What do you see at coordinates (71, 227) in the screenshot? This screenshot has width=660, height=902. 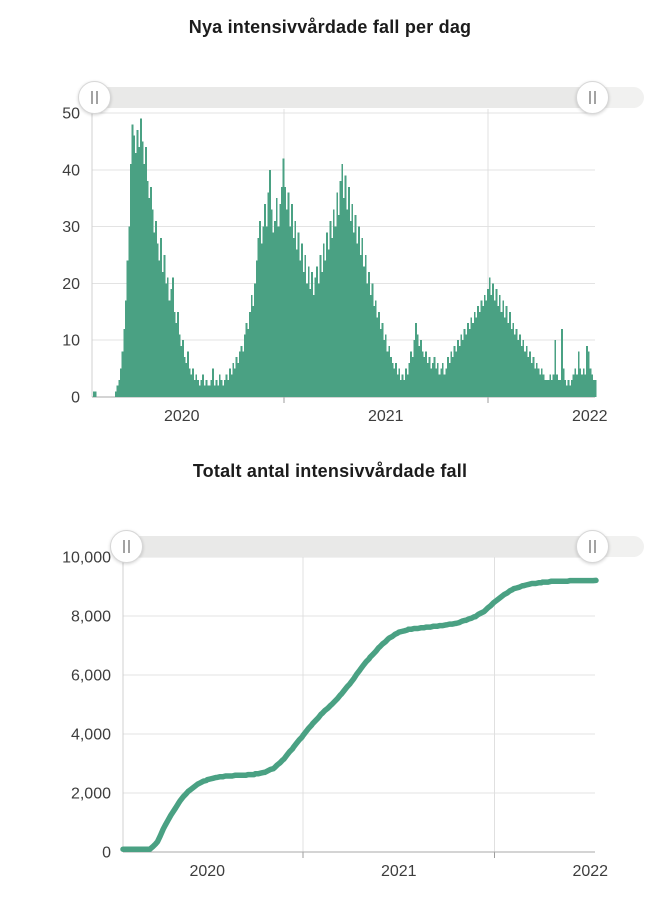 I see `y-axis-tick-label: 30` at bounding box center [71, 227].